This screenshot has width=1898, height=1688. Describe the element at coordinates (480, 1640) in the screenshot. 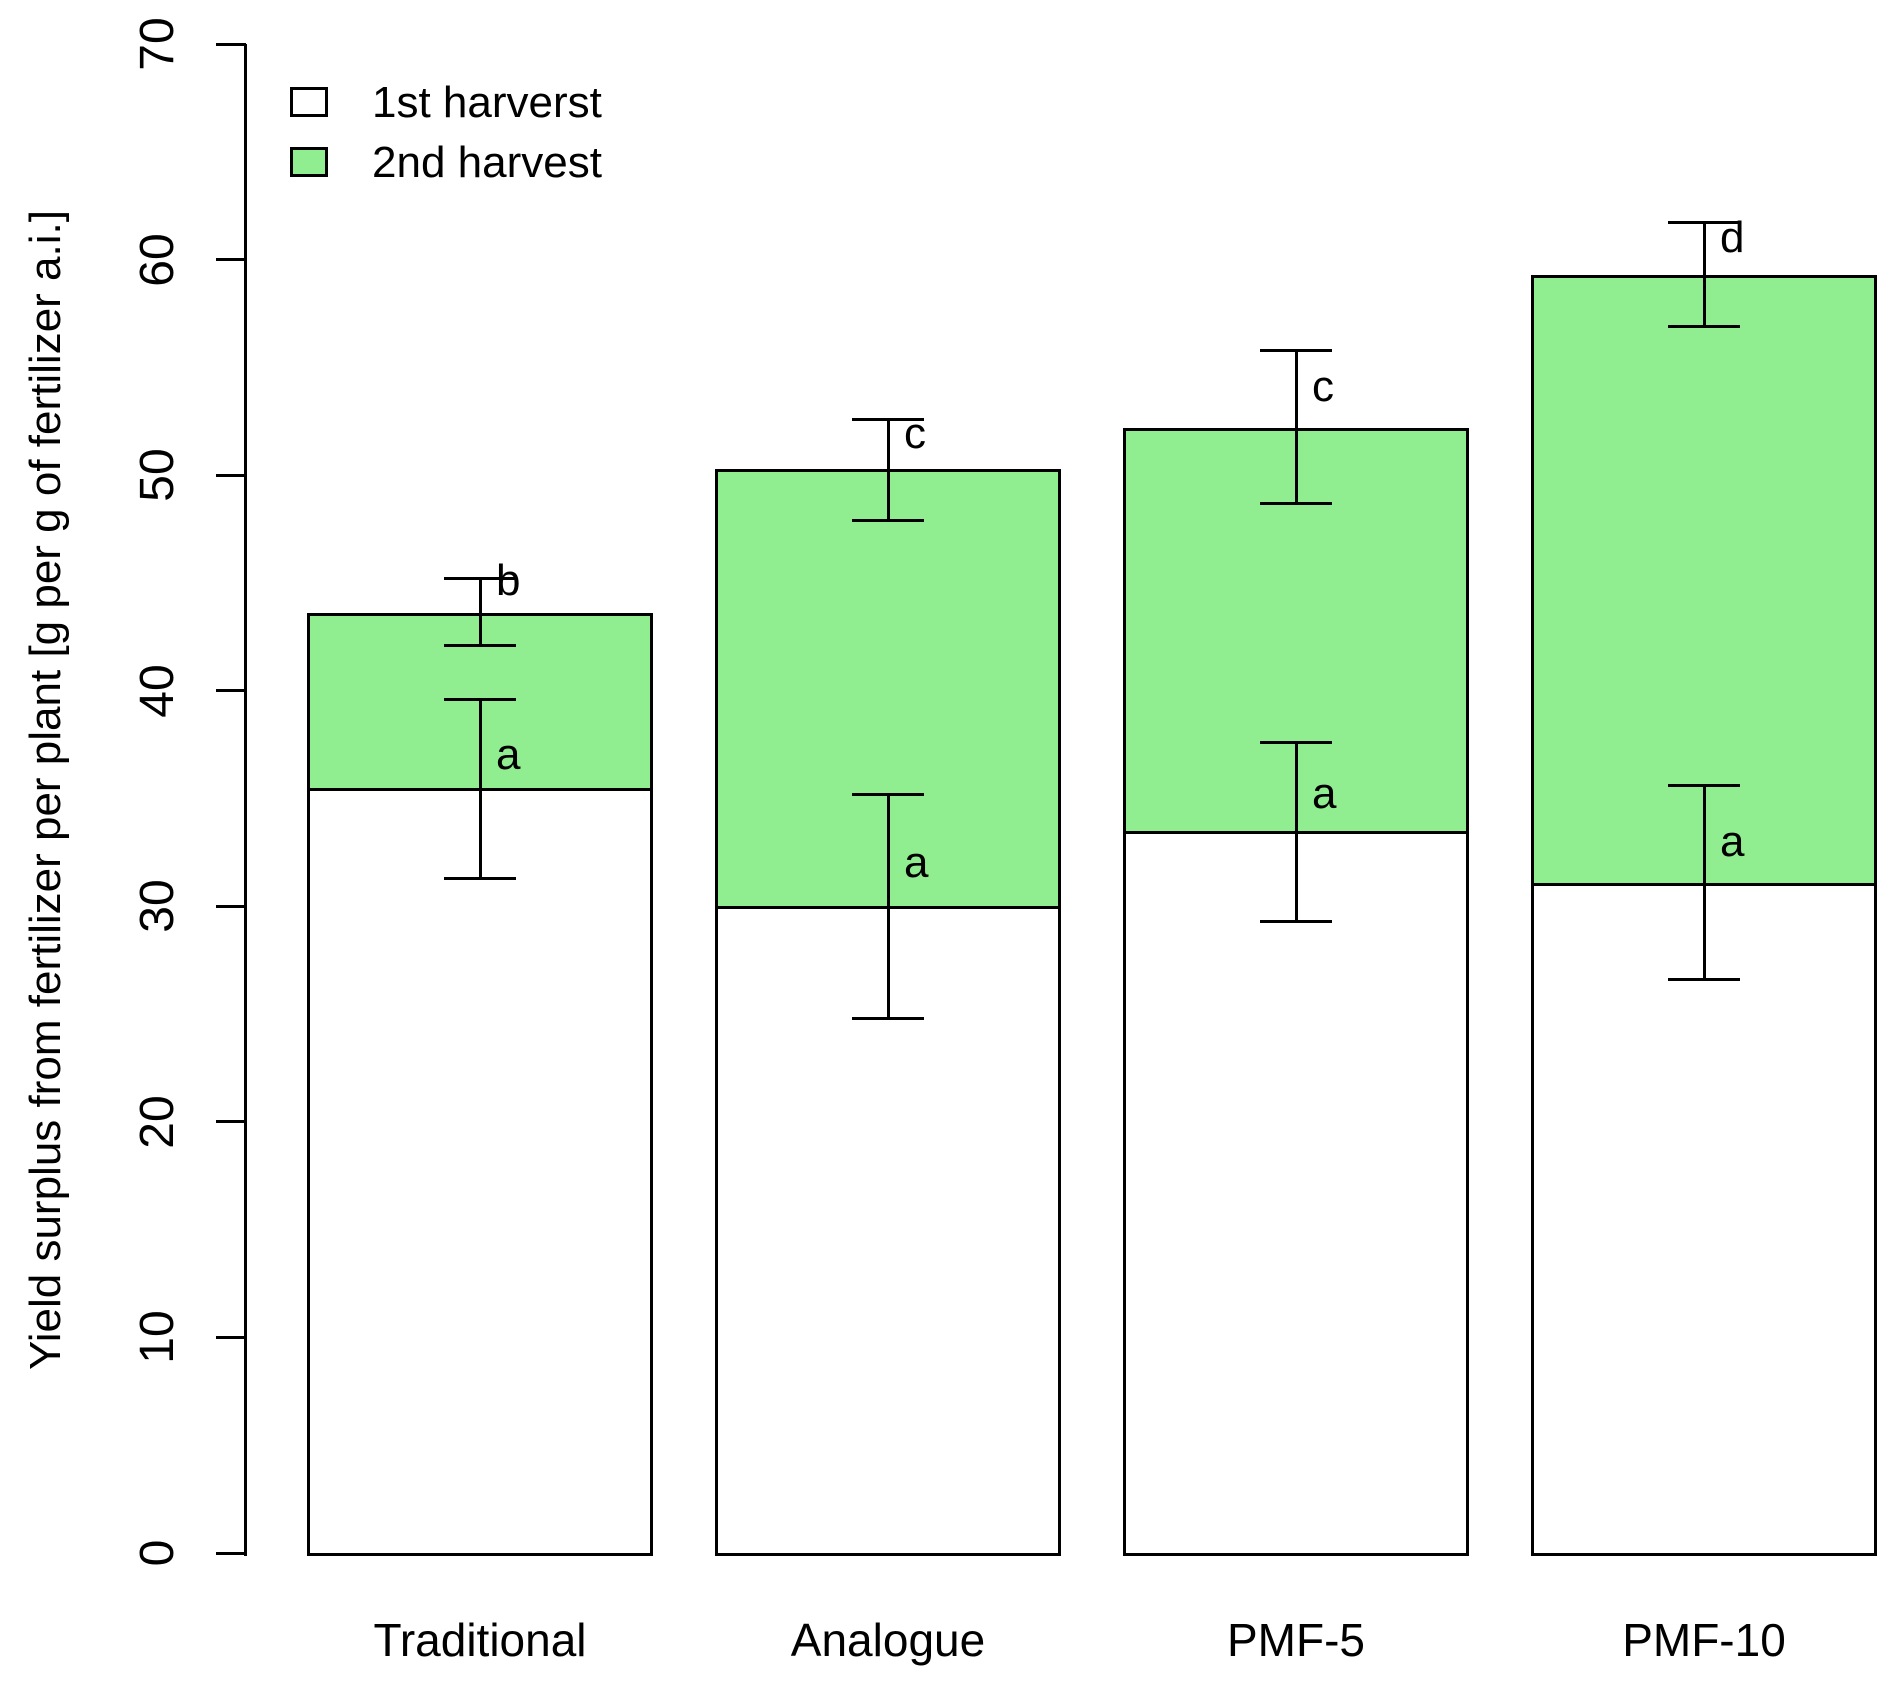

I see `category-label-Traditional: Traditional` at that location.